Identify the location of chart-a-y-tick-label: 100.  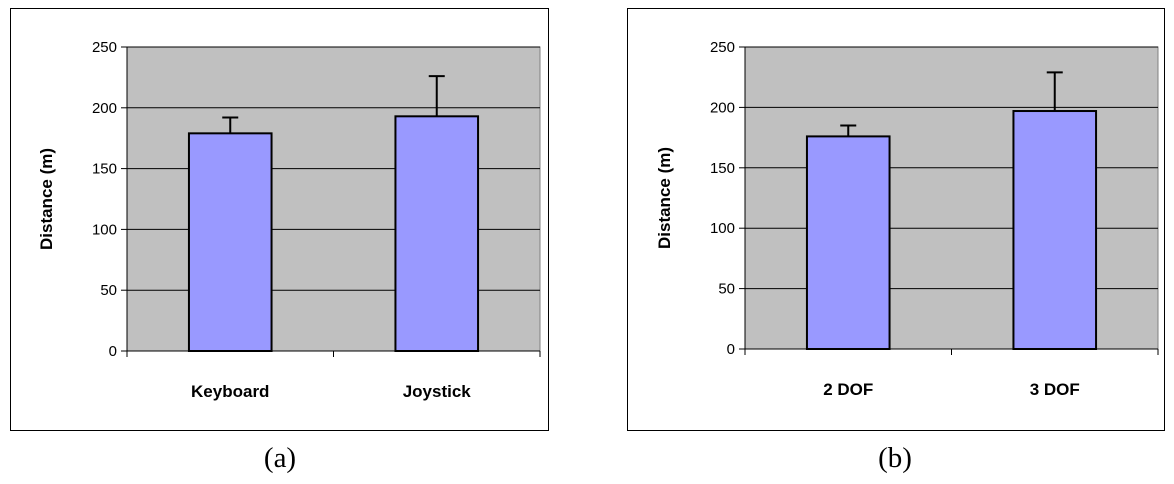
(104, 229).